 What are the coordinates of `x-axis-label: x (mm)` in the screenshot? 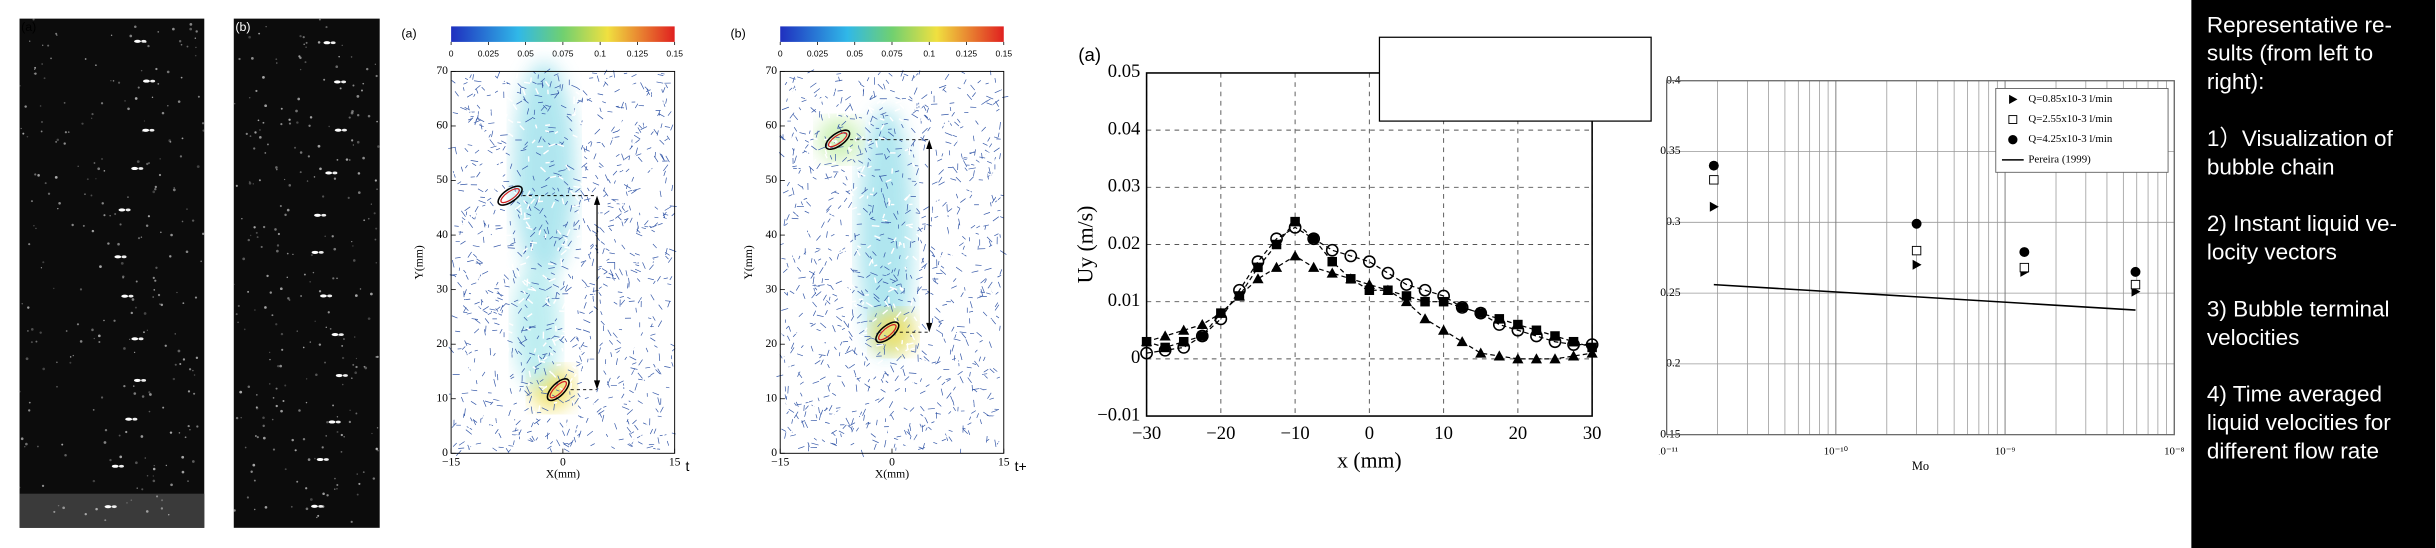 It's located at (1369, 461).